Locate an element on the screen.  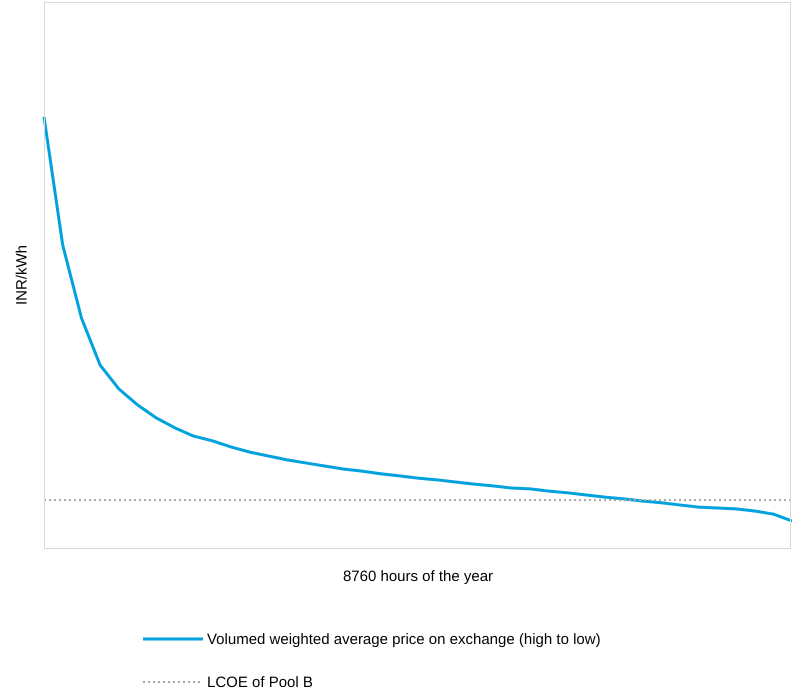
x-axis-title: 8760 hours of the year is located at coordinates (418, 576).